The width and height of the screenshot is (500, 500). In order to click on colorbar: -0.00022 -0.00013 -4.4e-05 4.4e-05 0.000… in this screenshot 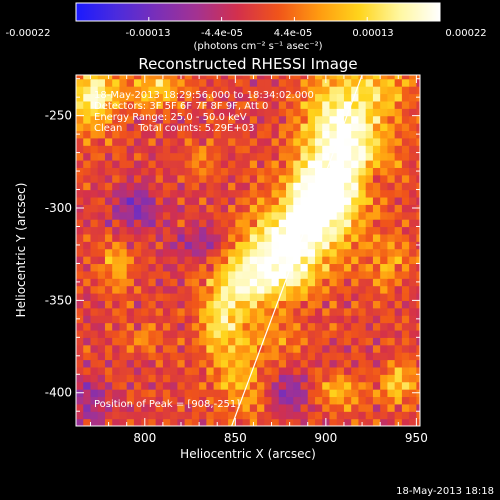, I will do `click(246, 27)`.